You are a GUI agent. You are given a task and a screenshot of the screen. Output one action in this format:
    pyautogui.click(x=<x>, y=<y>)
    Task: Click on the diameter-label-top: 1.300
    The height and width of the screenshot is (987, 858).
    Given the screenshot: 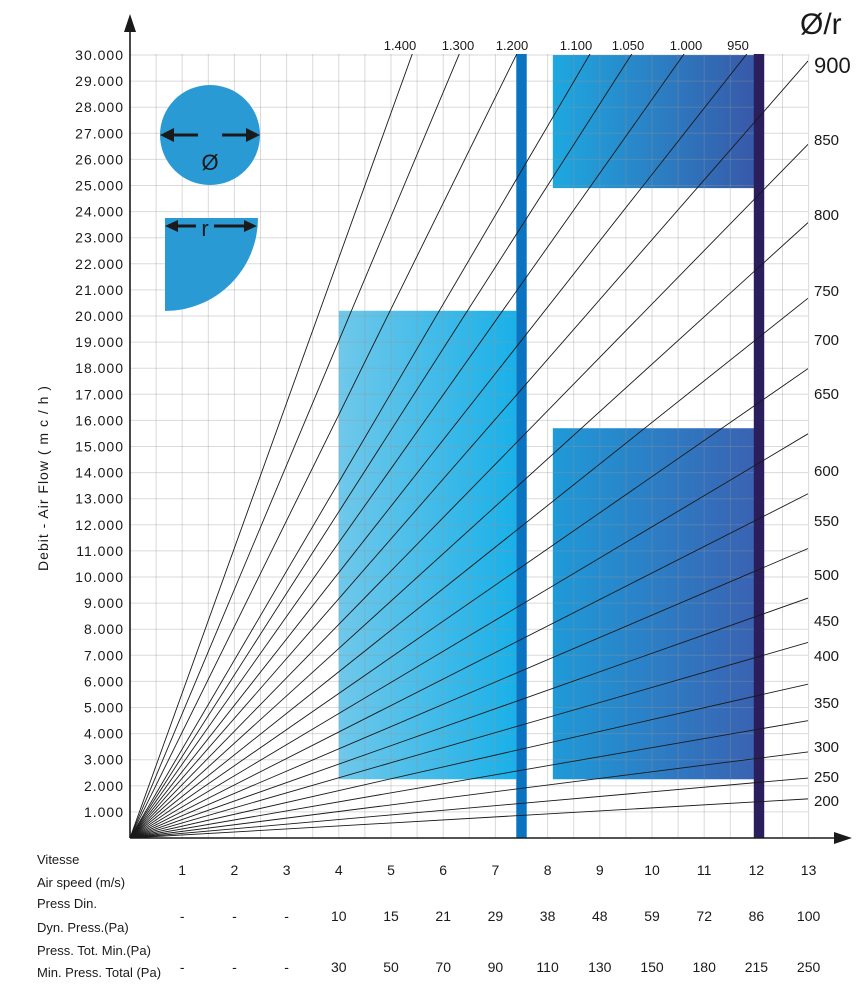 What is the action you would take?
    pyautogui.click(x=458, y=45)
    